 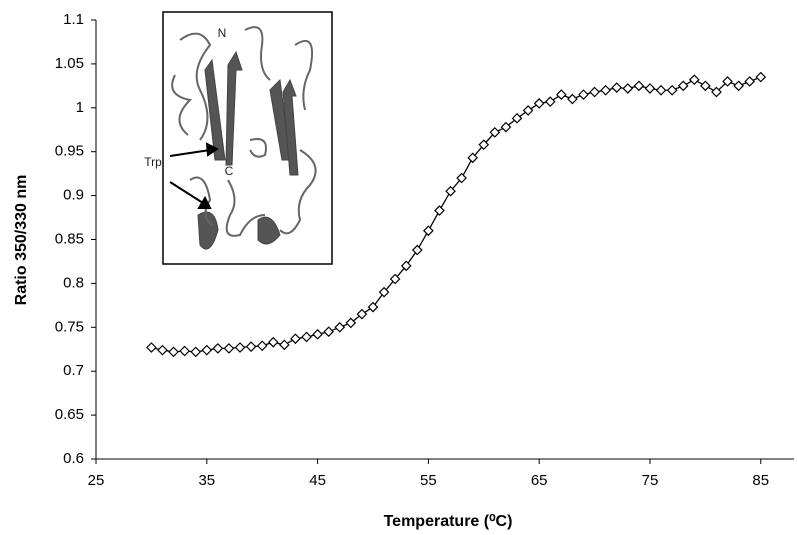 I want to click on inset-label: C, so click(x=229, y=171).